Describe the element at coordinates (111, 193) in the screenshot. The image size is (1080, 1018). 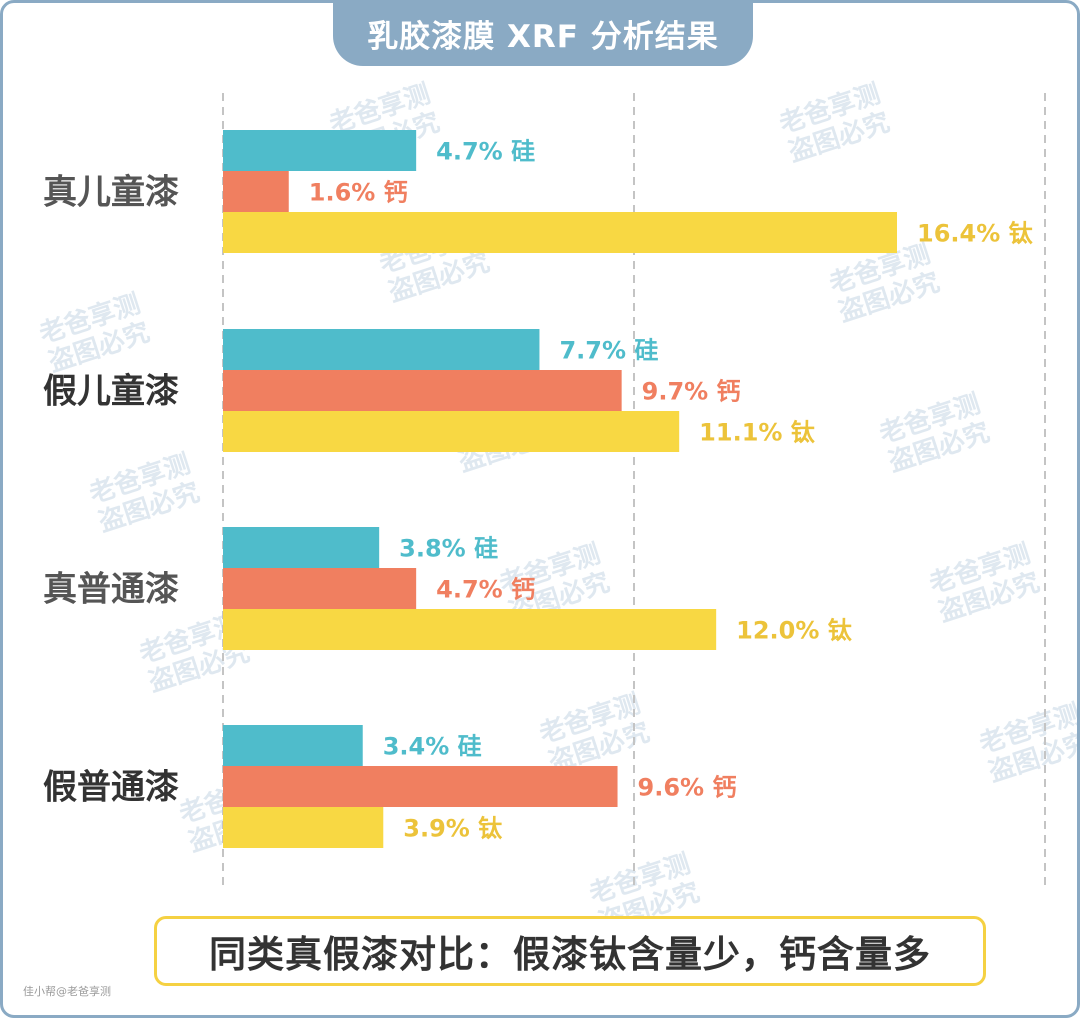
I see `category-label: 真儿童漆` at that location.